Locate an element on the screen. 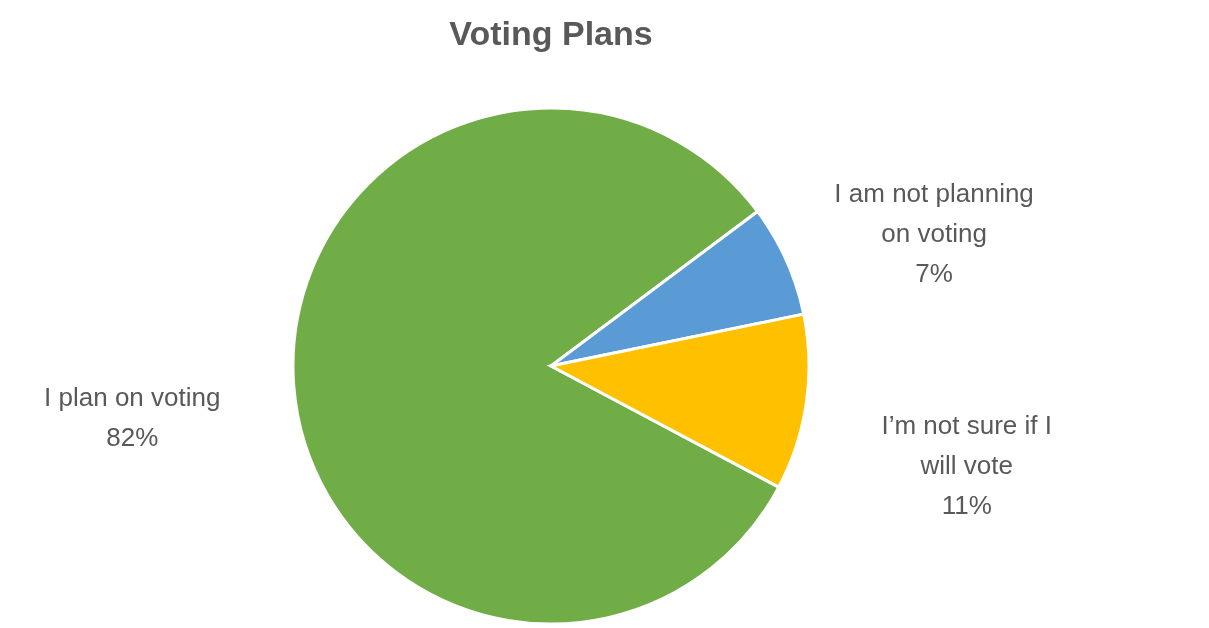 The height and width of the screenshot is (628, 1209). data-label: 82% is located at coordinates (132, 437).